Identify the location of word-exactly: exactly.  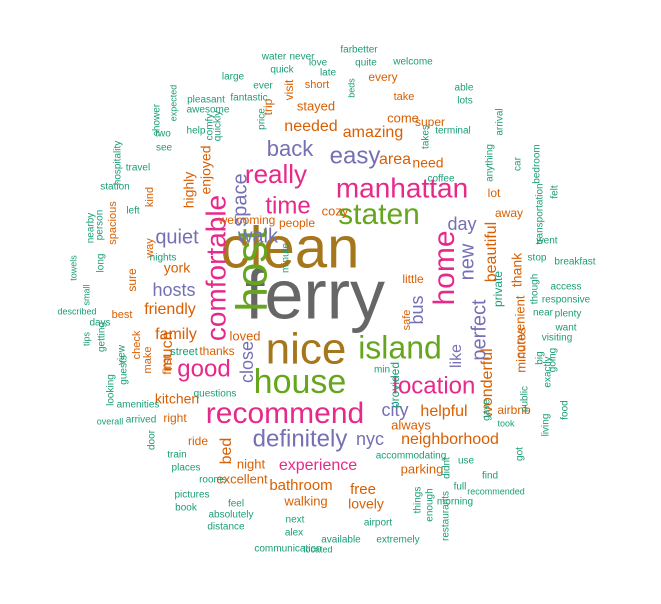
(548, 371).